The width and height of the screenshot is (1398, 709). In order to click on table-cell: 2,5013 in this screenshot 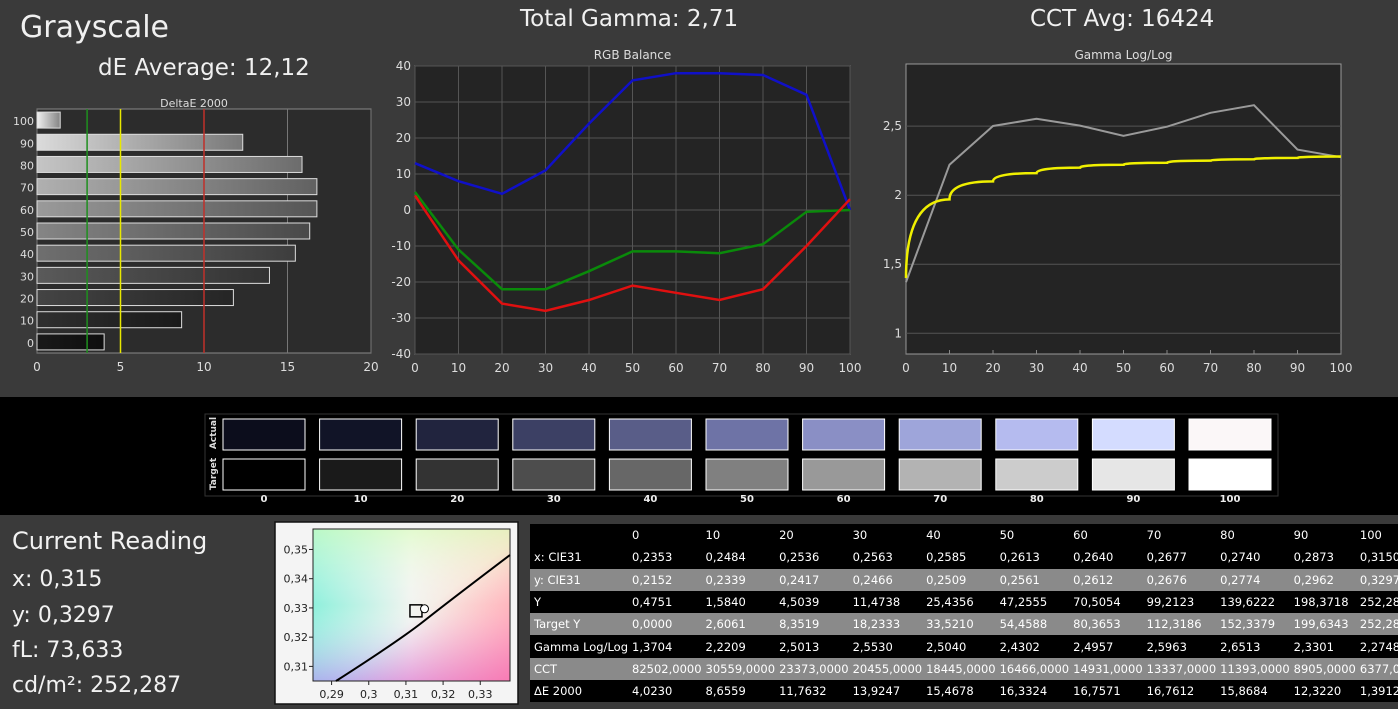, I will do `click(812, 646)`.